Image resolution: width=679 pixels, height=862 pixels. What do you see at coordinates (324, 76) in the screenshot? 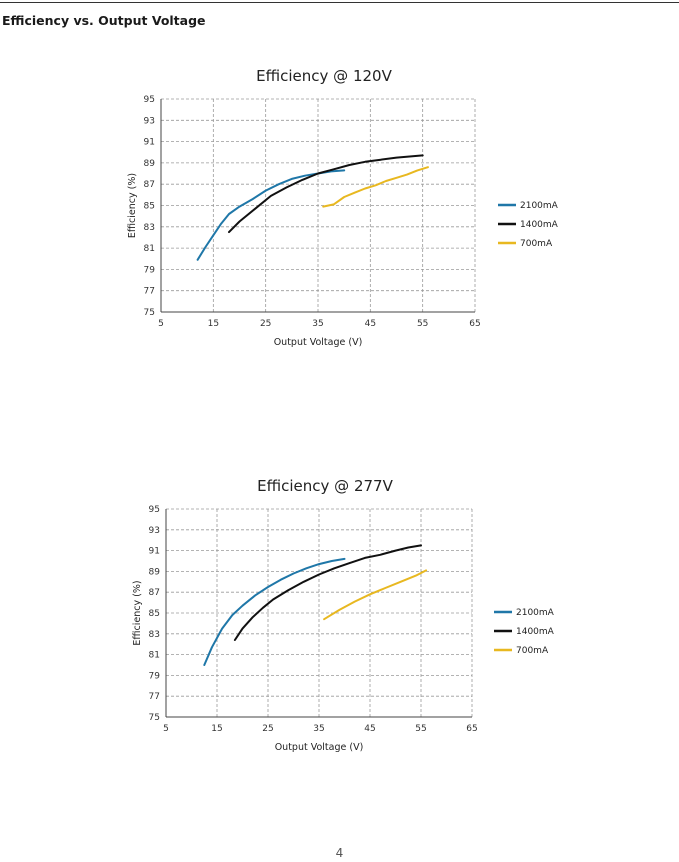
I see `chart-title: Efficiency @ 120V` at bounding box center [324, 76].